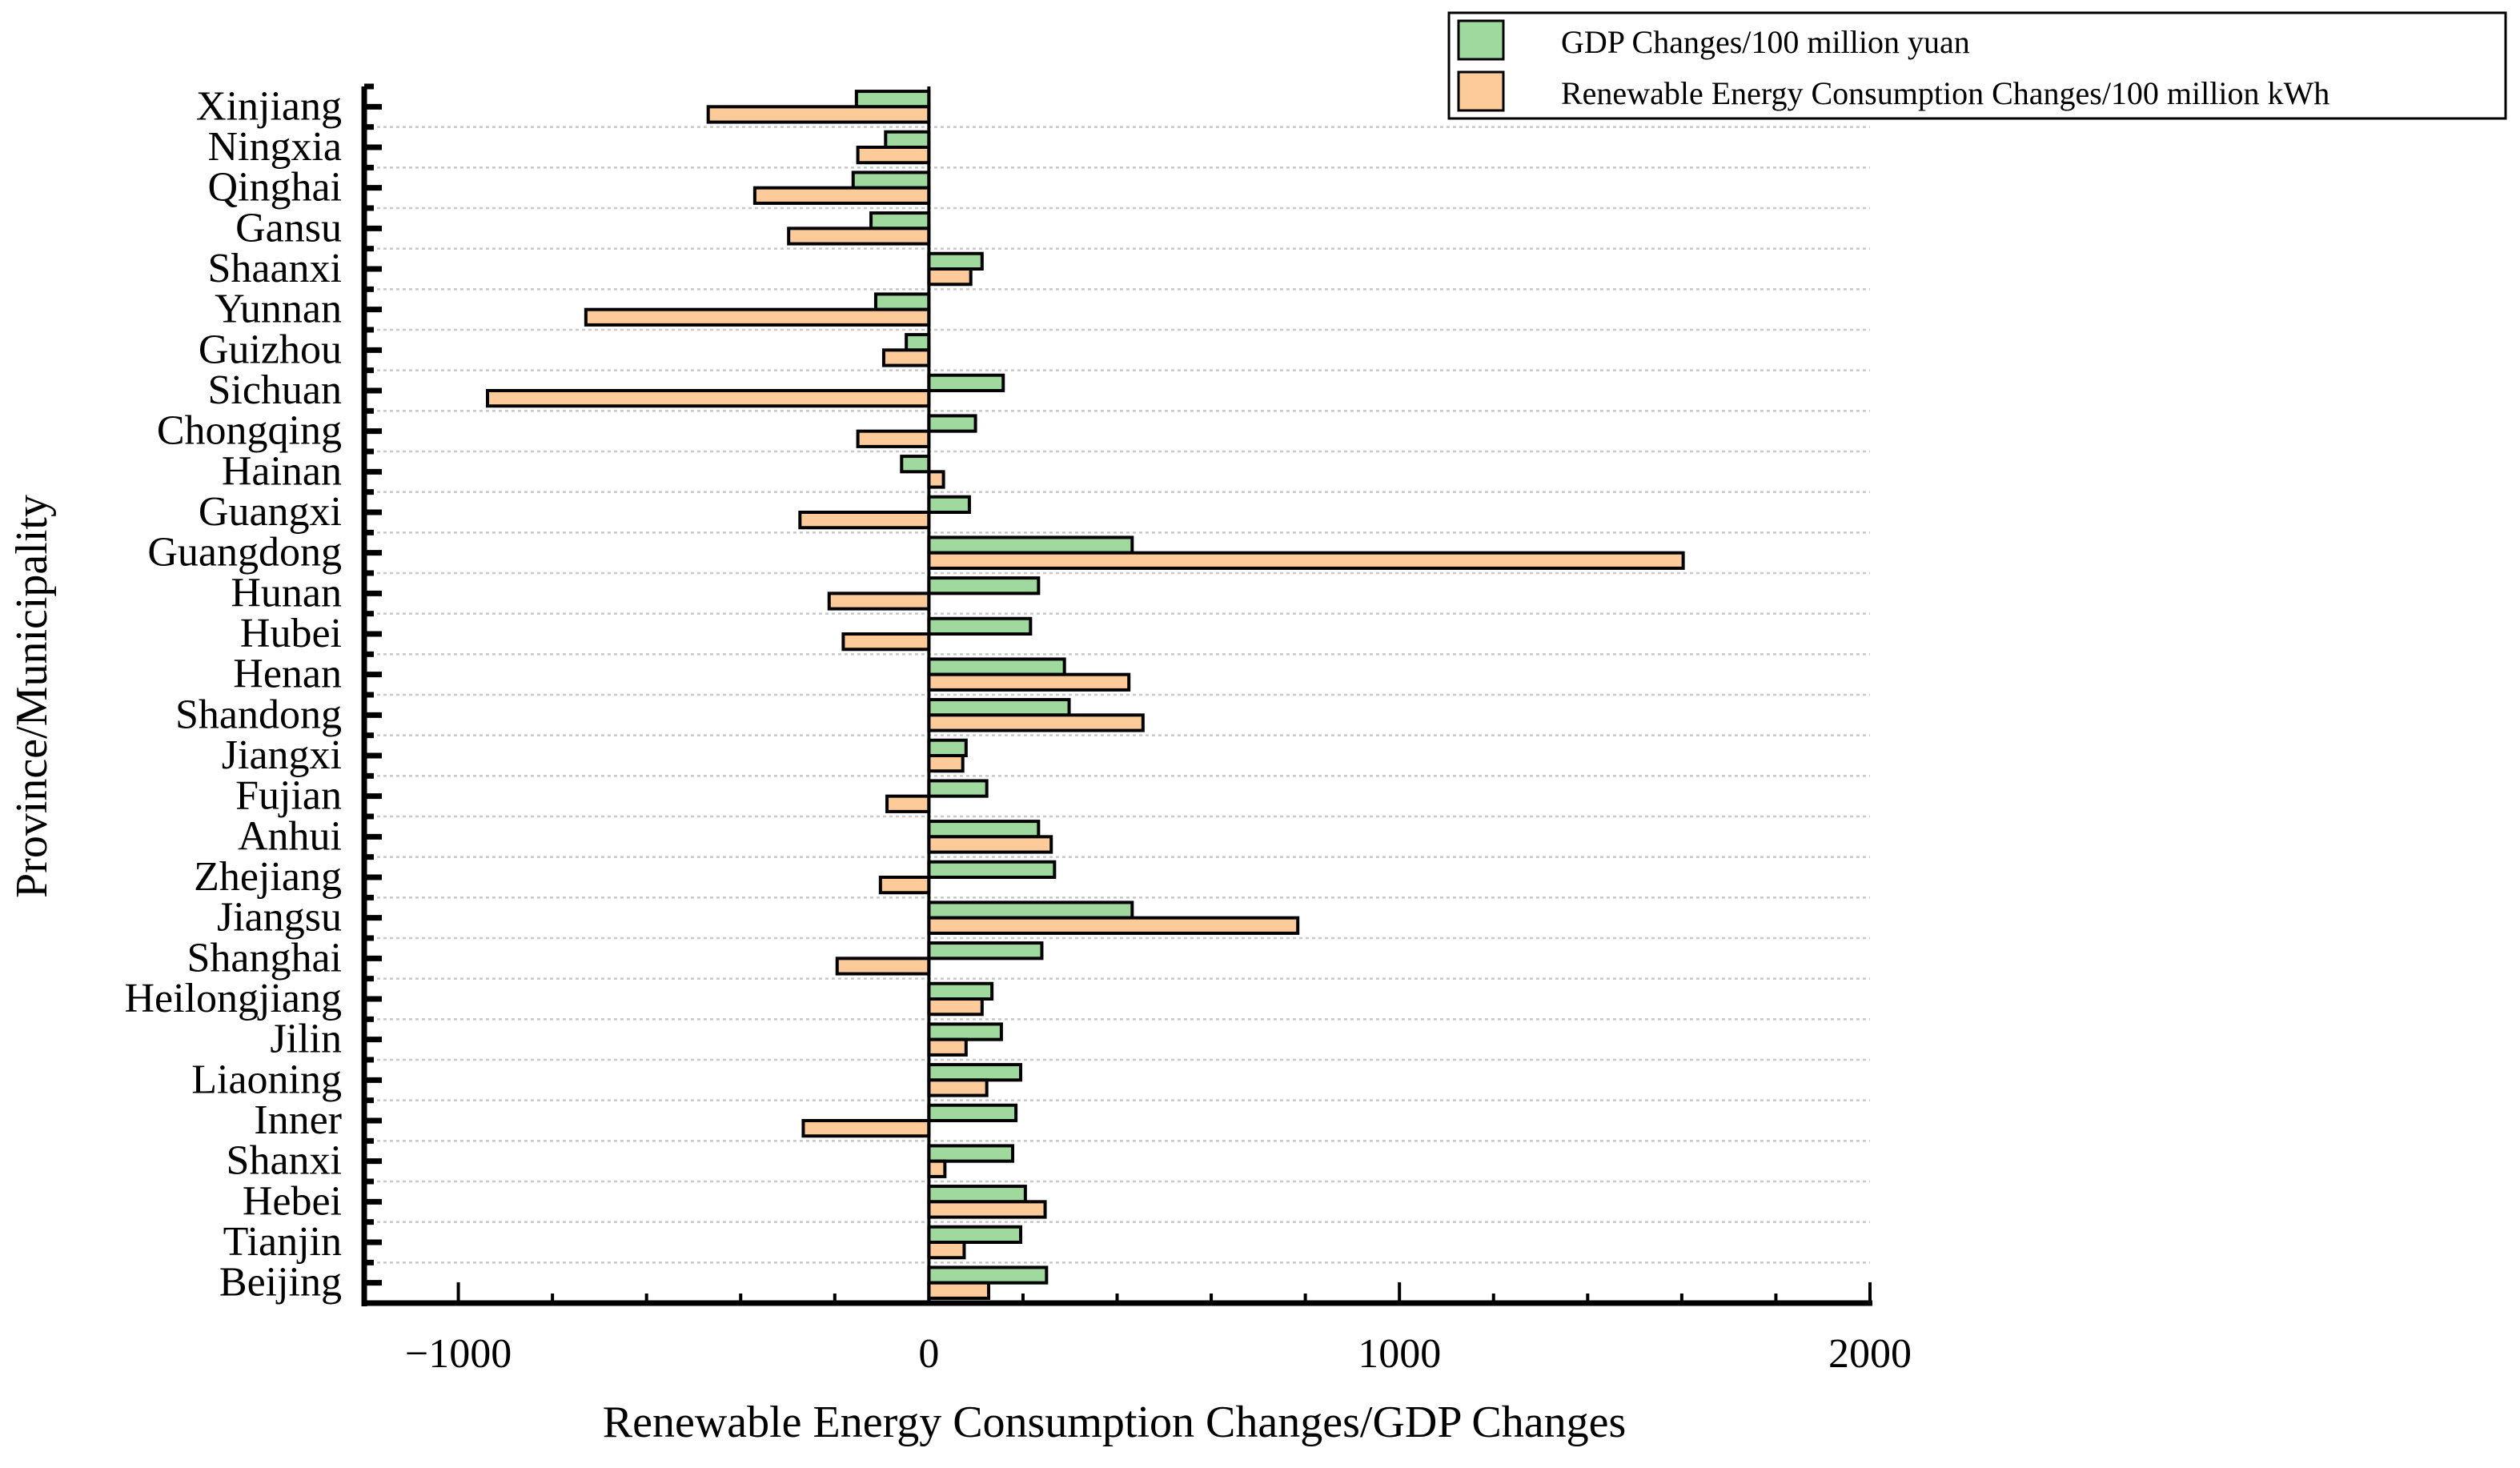 Image resolution: width=2520 pixels, height=1468 pixels. Describe the element at coordinates (900, 221) in the screenshot. I see `bar-gdp-gansu` at that location.